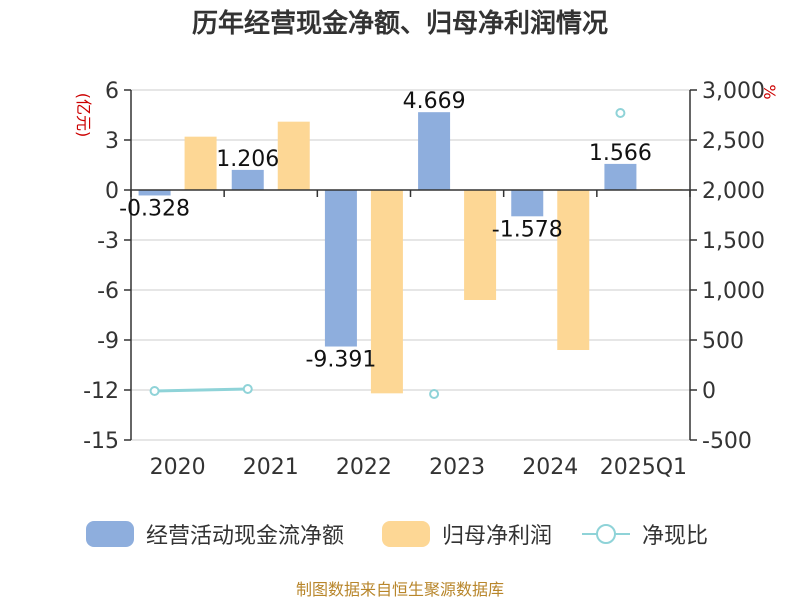 The height and width of the screenshot is (600, 800). Describe the element at coordinates (112, 91) in the screenshot. I see `left-tick-label: 6` at that location.